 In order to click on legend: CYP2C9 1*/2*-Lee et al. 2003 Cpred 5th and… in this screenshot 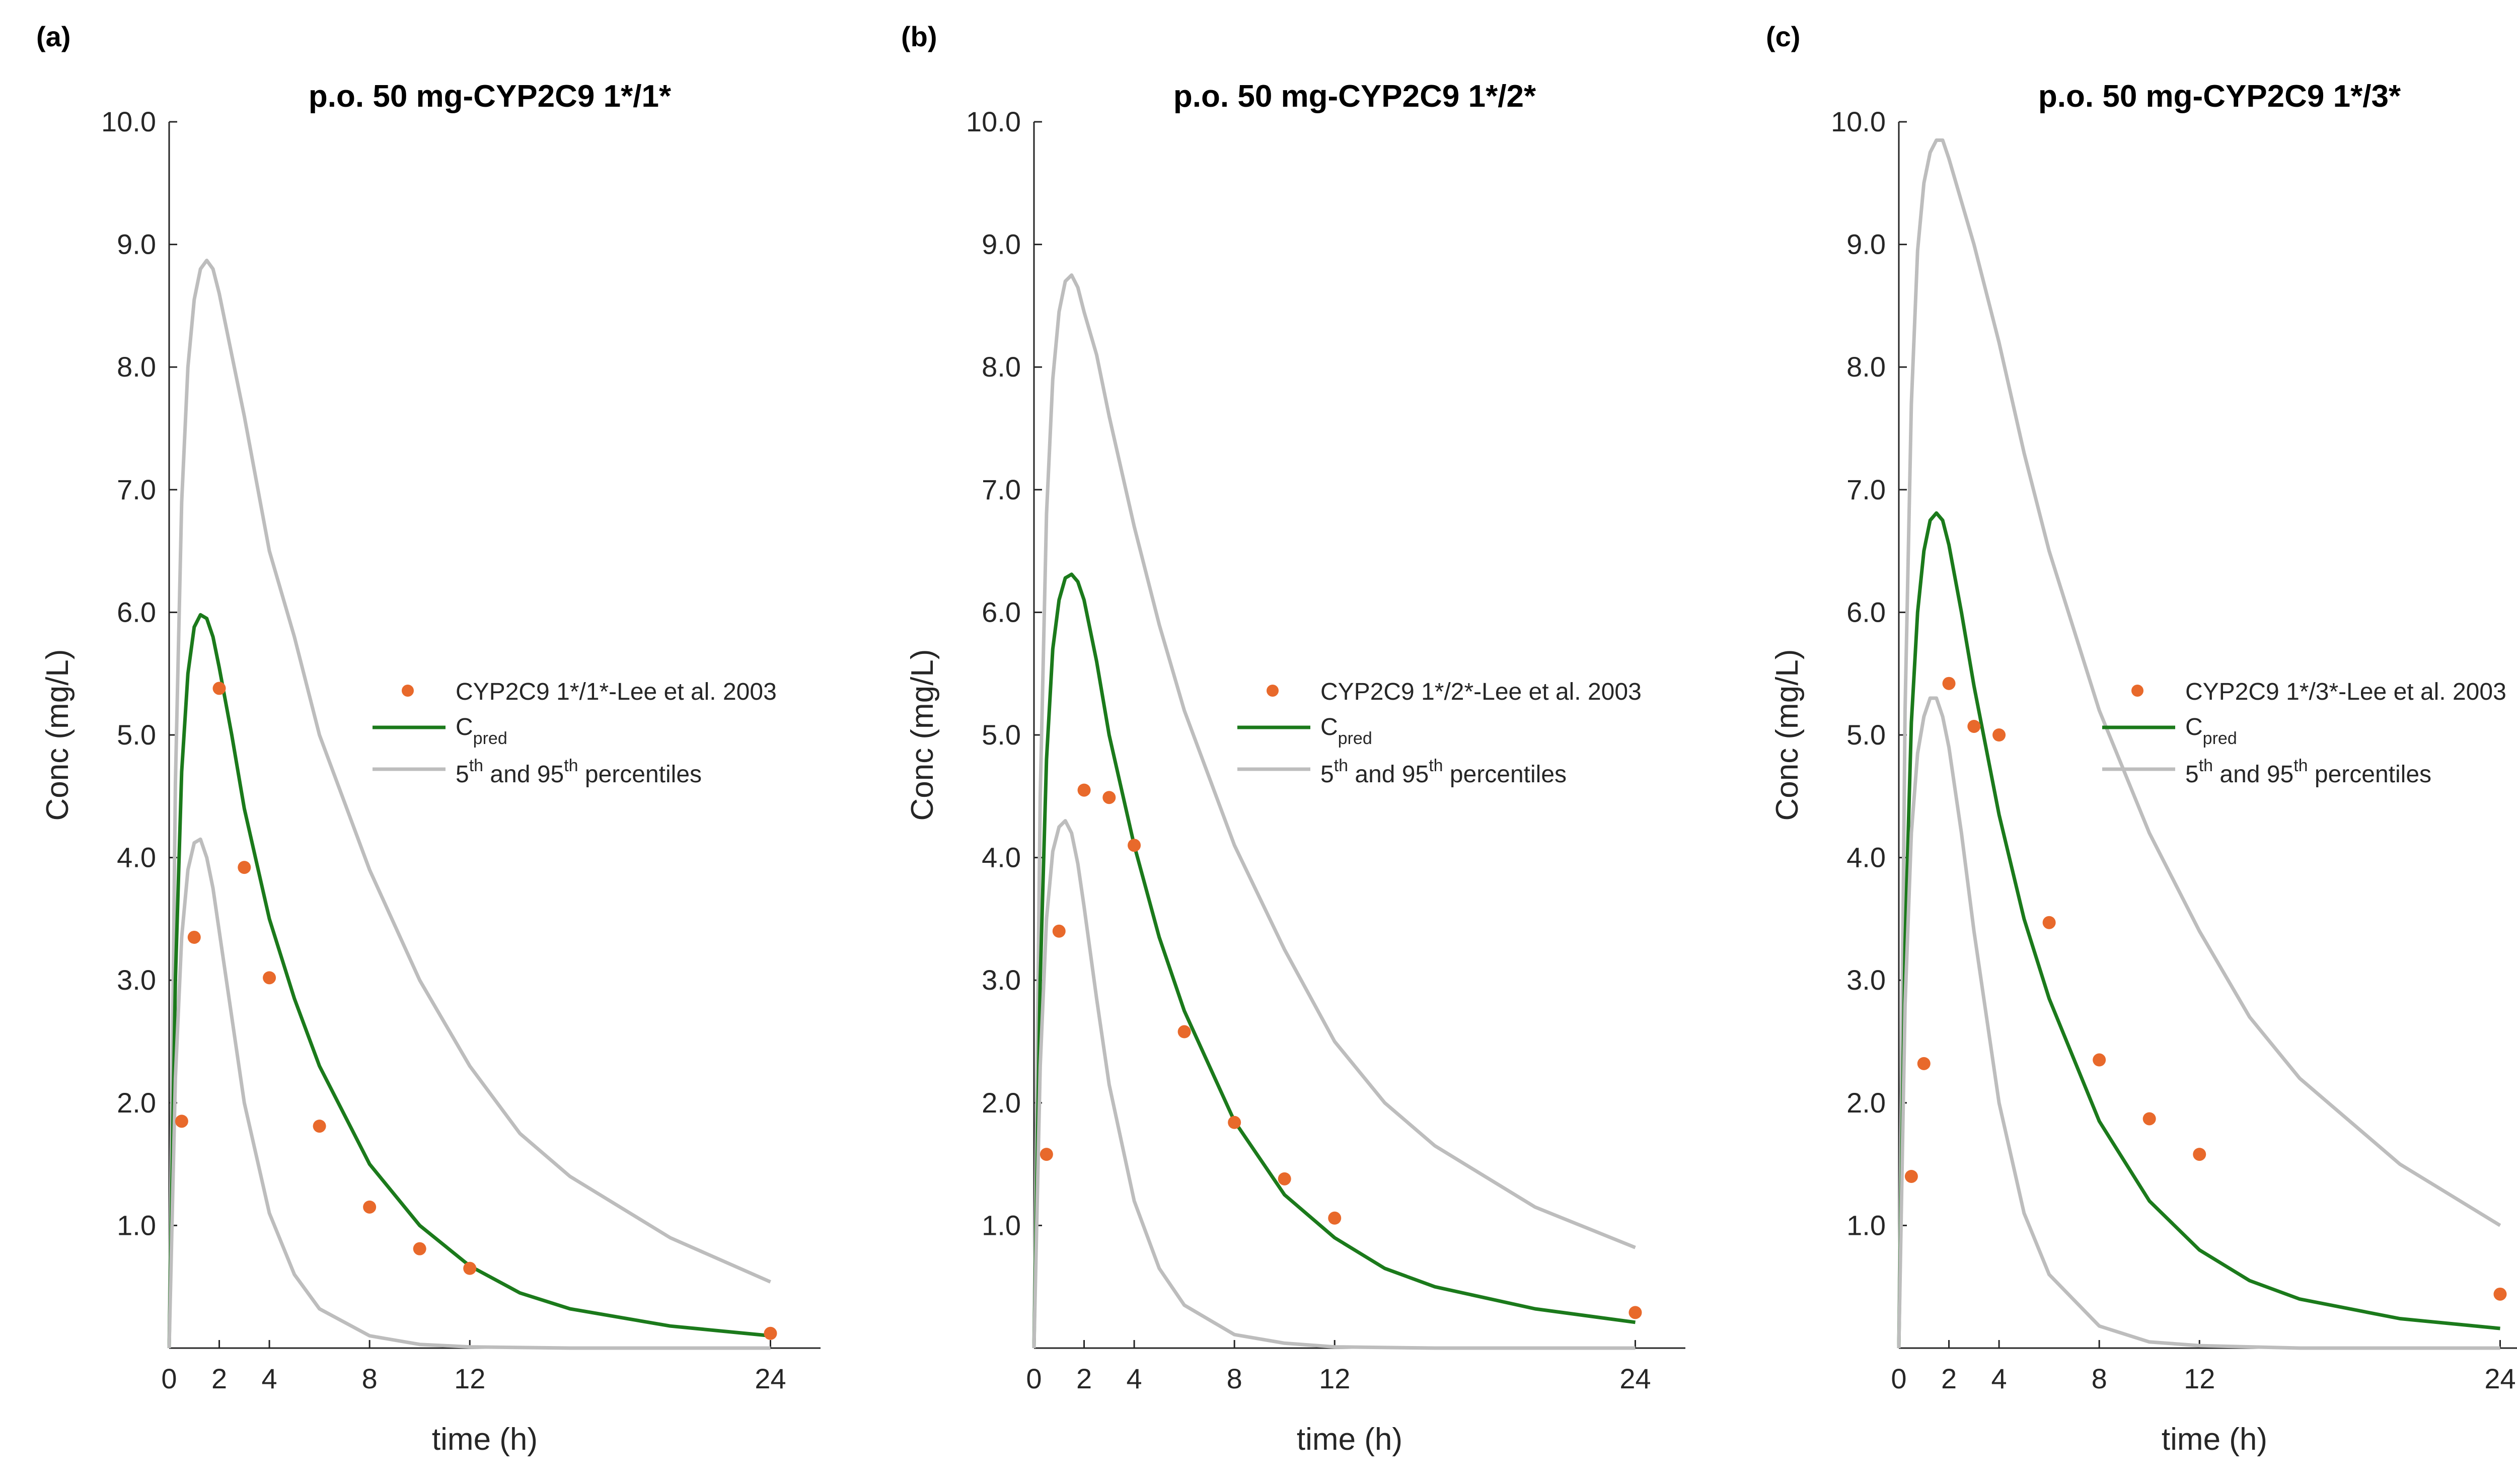, I will do `click(1439, 734)`.